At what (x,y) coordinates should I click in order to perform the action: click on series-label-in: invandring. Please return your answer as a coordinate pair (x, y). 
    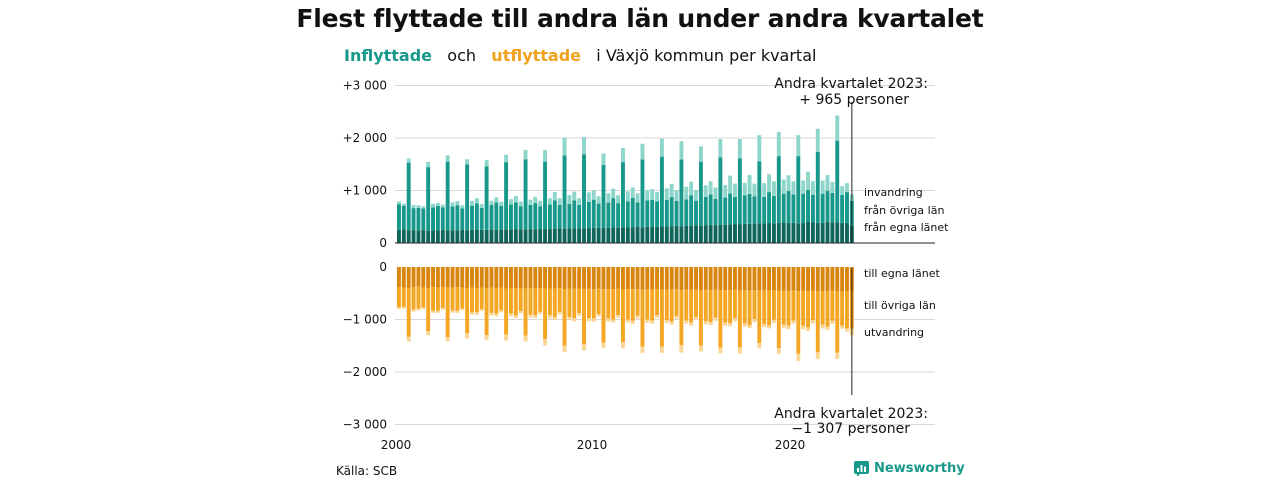
    Looking at the image, I should click on (893, 192).